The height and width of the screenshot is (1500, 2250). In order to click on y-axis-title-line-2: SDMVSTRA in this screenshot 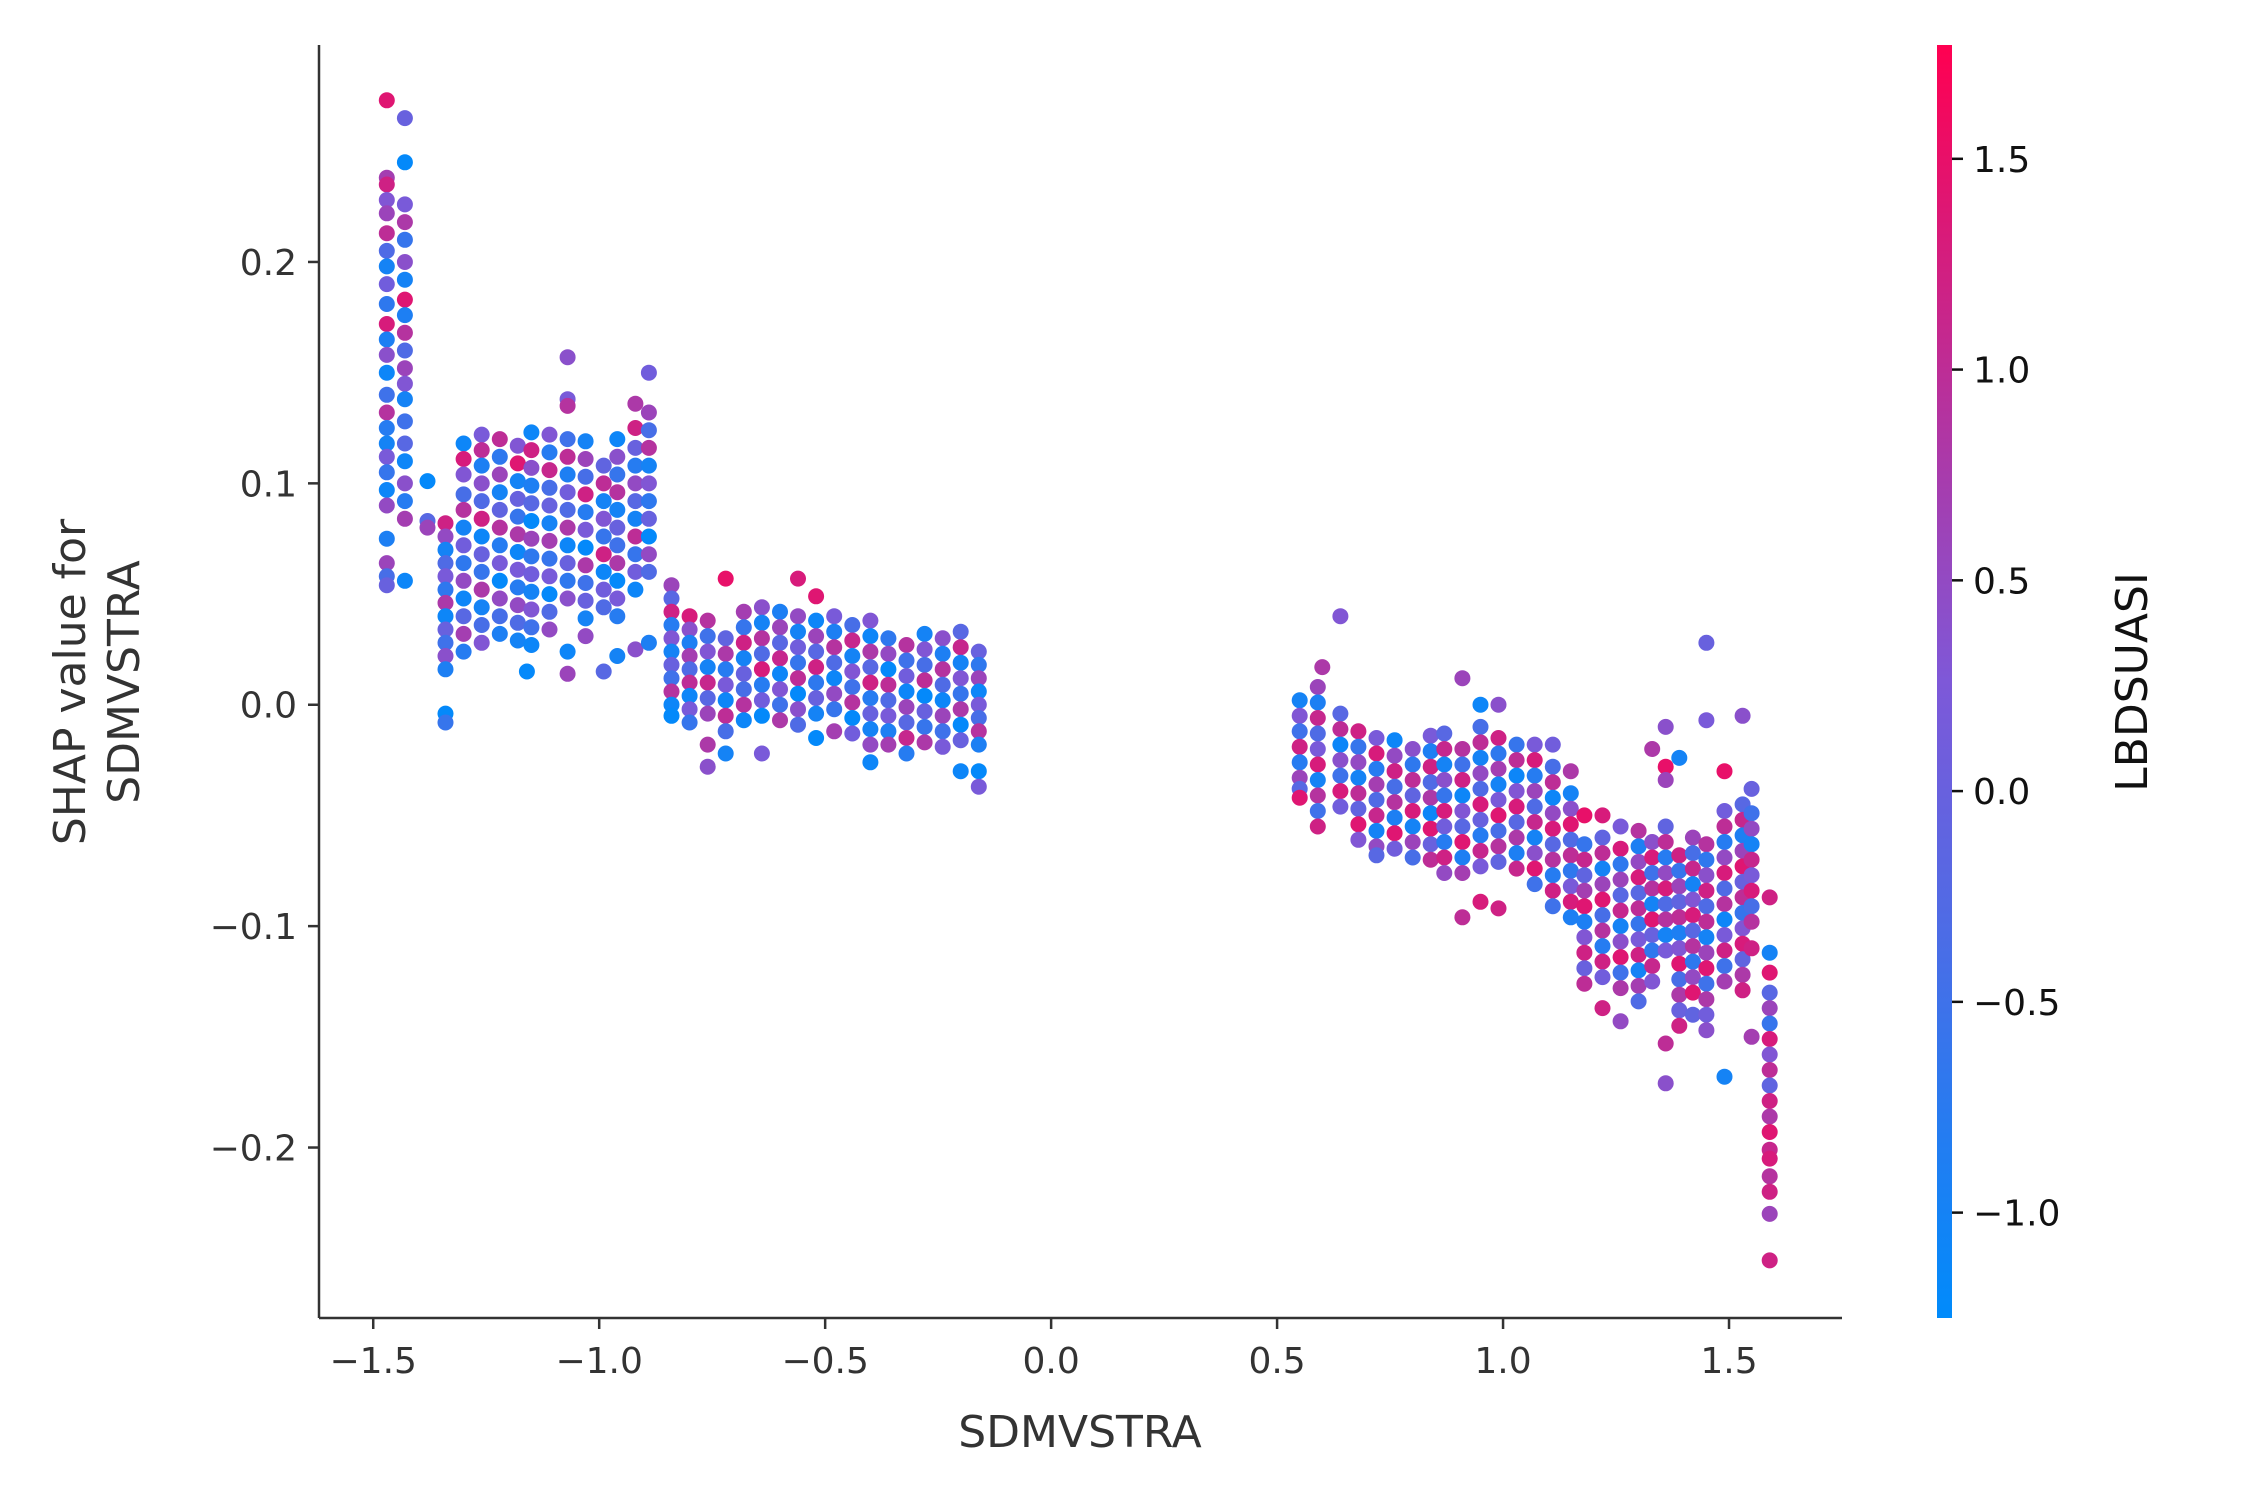, I will do `click(124, 682)`.